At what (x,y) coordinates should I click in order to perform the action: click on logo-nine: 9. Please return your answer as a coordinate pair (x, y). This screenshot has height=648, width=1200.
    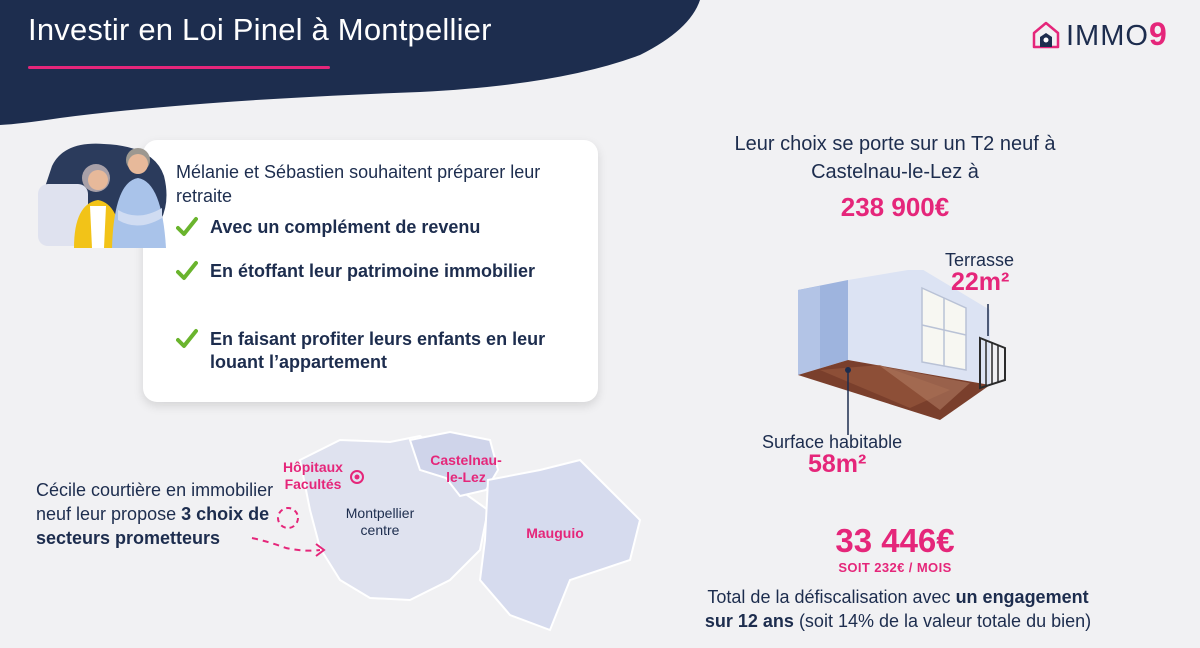
    Looking at the image, I should click on (1158, 34).